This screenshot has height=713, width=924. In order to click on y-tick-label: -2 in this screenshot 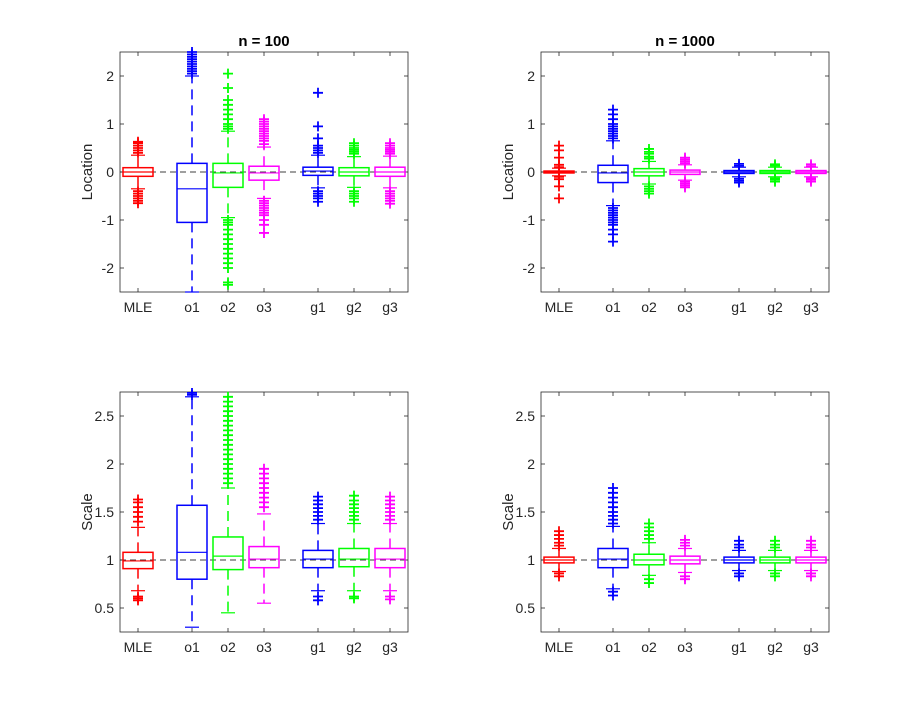, I will do `click(108, 268)`.